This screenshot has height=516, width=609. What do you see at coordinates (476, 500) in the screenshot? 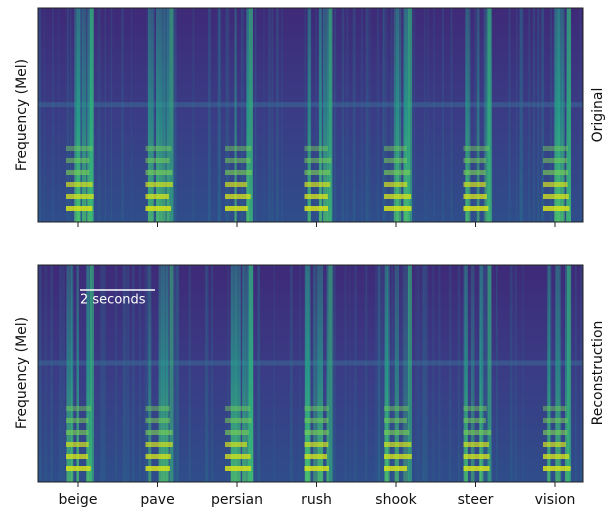
I see `x-tick-label: steer` at bounding box center [476, 500].